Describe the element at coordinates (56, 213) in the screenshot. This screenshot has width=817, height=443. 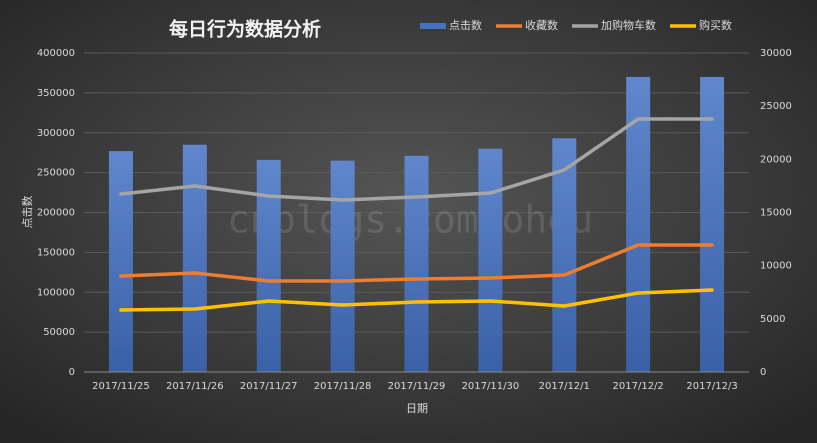
I see `y-tick-label: 200000` at that location.